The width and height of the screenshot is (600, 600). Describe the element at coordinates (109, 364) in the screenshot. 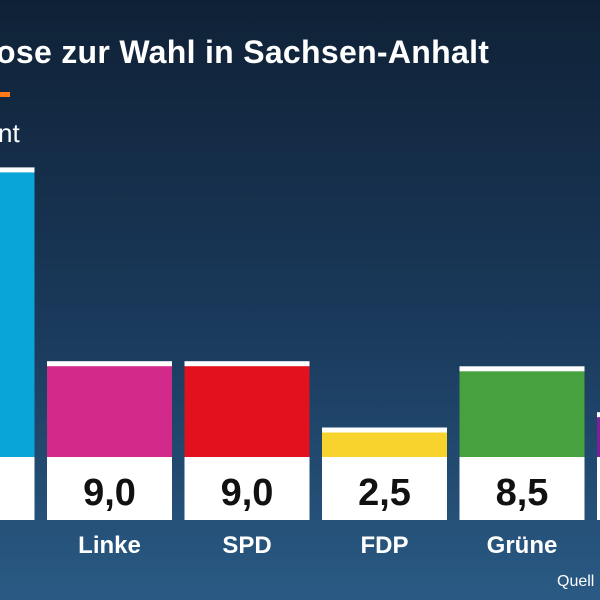

I see `bar-cap-linke` at that location.